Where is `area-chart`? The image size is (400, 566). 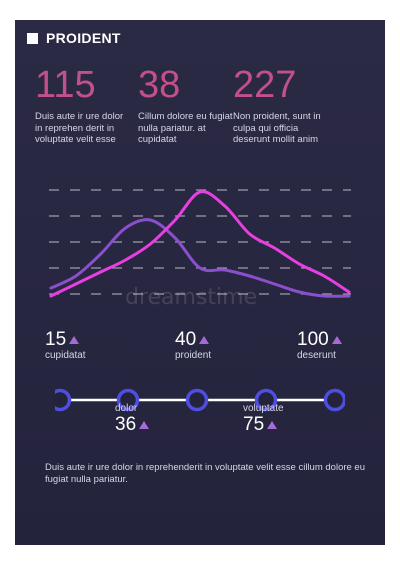 area-chart is located at coordinates (200, 243).